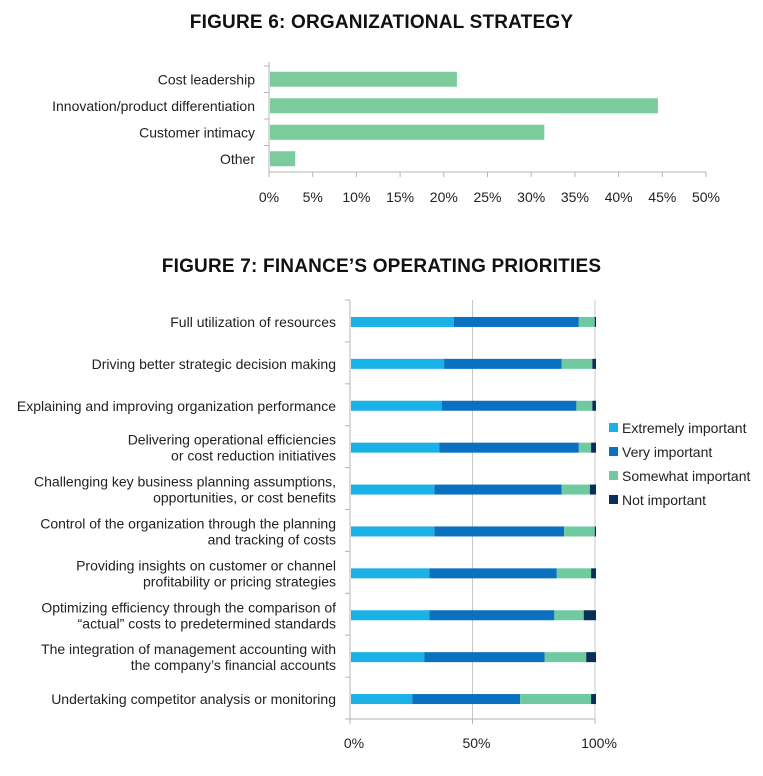 The width and height of the screenshot is (763, 776). Describe the element at coordinates (244, 498) in the screenshot. I see `category-label: opportunities, or cost benefits` at that location.